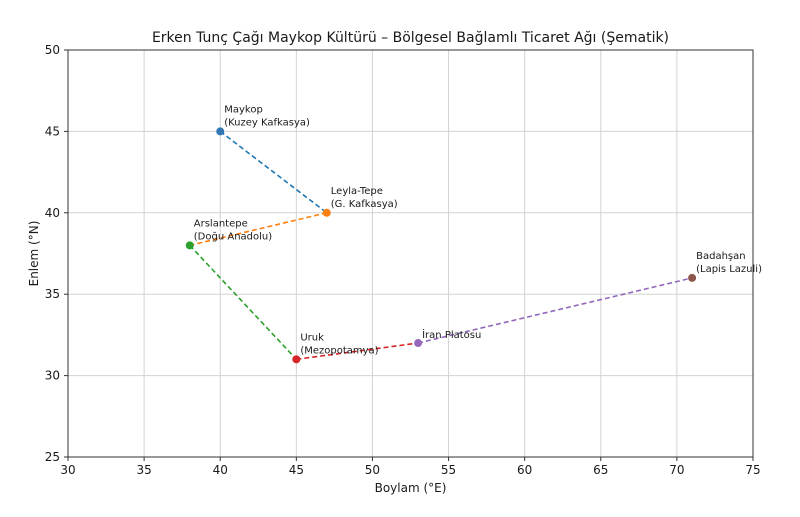 The image size is (800, 517). Describe the element at coordinates (52, 213) in the screenshot. I see `y-tick-label: 40` at that location.